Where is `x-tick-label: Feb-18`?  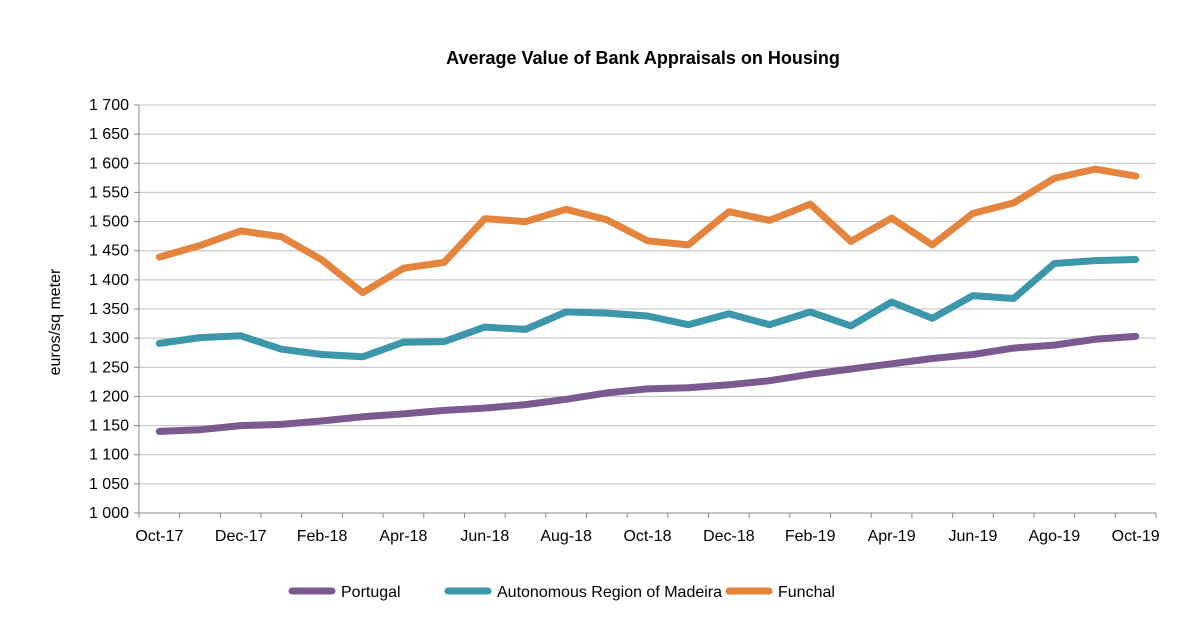
x-tick-label: Feb-18 is located at coordinates (322, 536).